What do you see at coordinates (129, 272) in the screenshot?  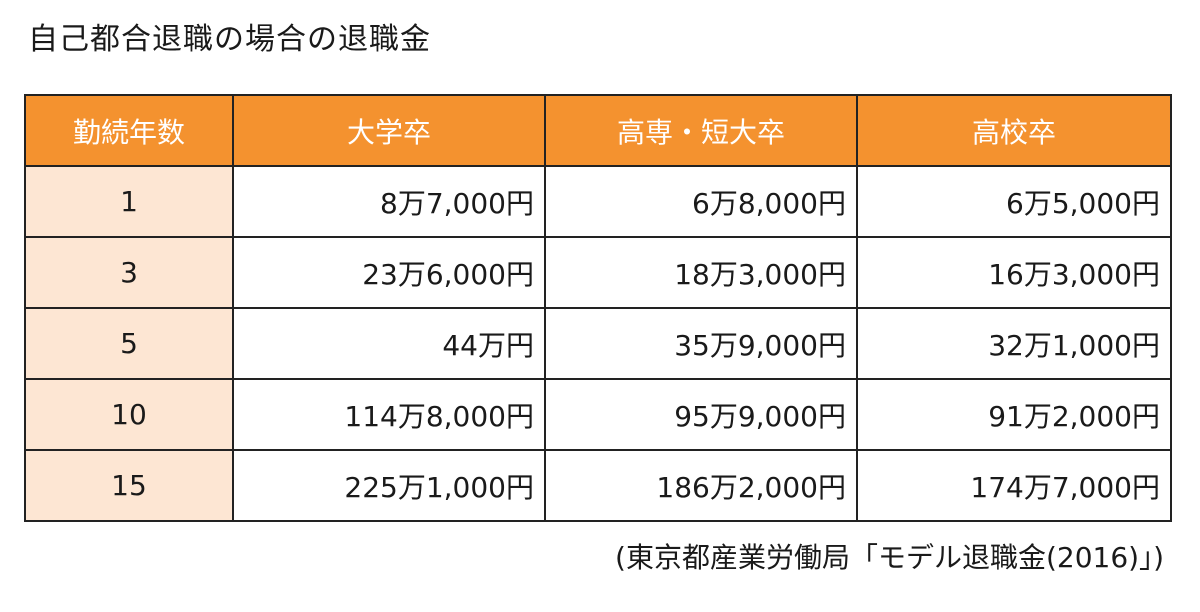 I see `years-cell: 3` at bounding box center [129, 272].